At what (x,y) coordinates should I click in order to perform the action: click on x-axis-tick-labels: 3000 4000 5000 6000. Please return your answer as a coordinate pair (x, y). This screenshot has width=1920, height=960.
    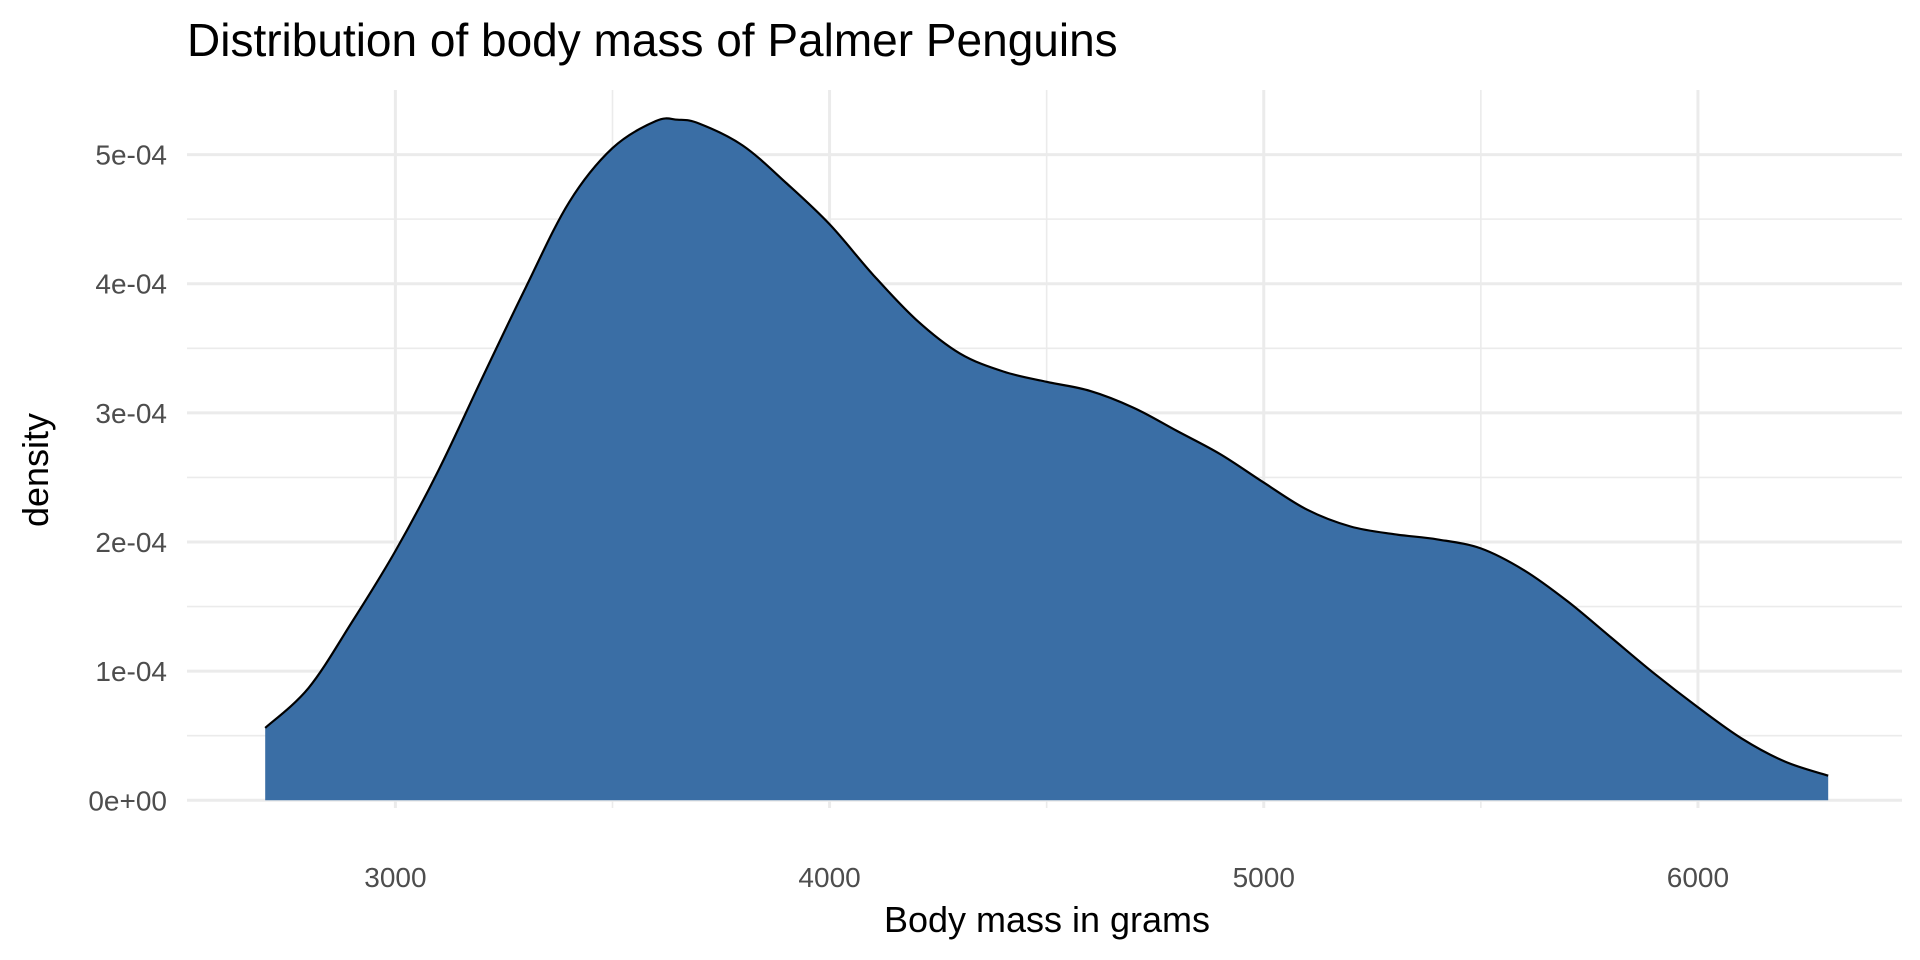
    Looking at the image, I should click on (1046, 877).